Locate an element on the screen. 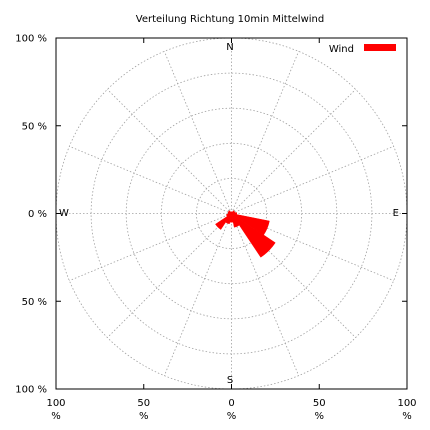  wind-sectors is located at coordinates (245, 234).